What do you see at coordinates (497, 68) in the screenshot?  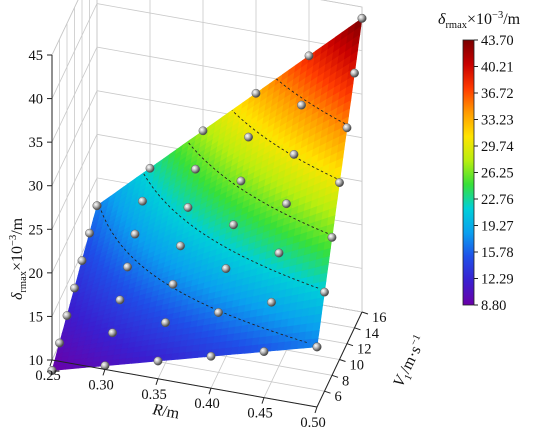 I see `colorbar-tick-label: 40.21` at bounding box center [497, 68].